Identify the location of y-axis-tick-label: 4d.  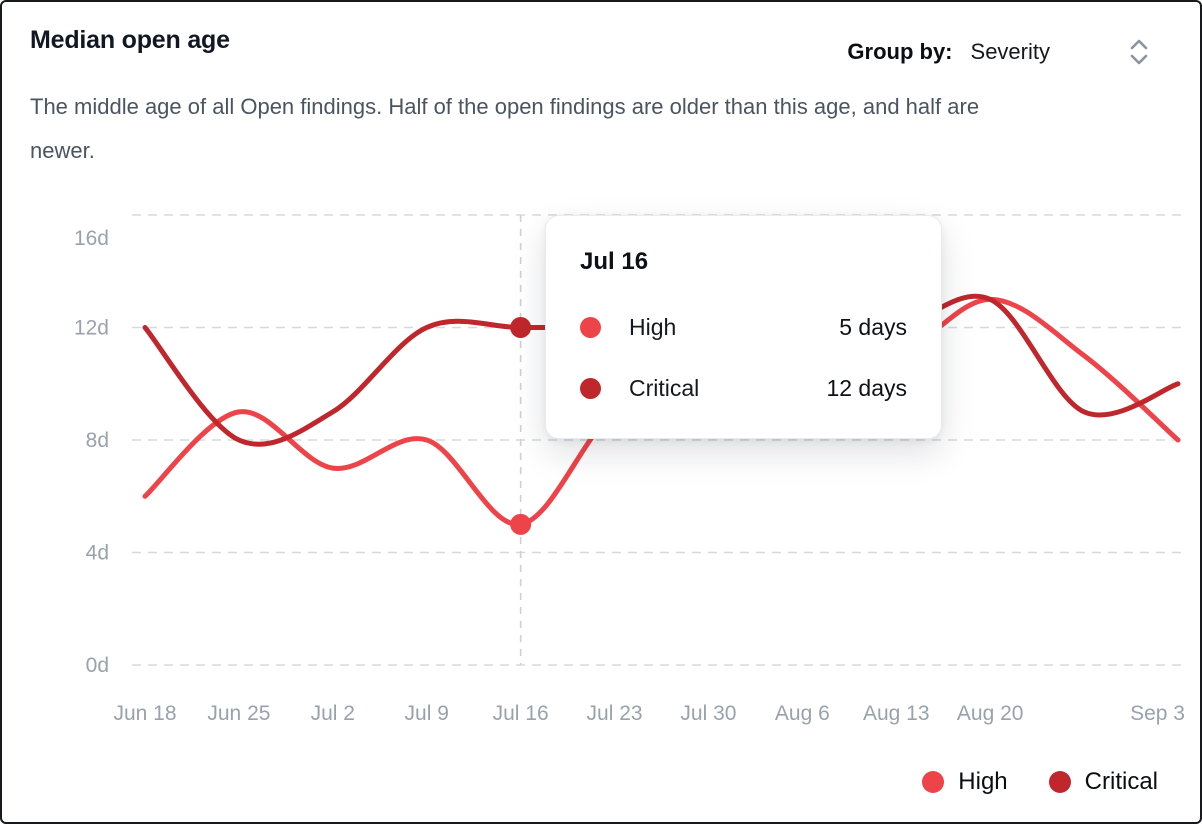
(97, 553).